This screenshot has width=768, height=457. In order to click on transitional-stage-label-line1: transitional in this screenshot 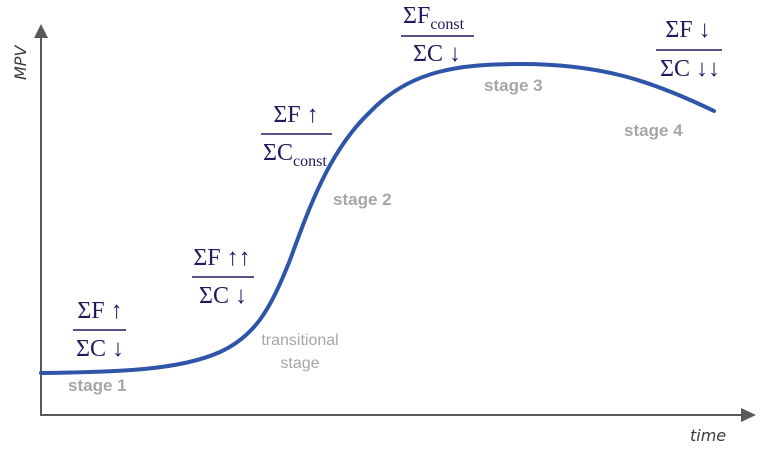, I will do `click(299, 340)`.